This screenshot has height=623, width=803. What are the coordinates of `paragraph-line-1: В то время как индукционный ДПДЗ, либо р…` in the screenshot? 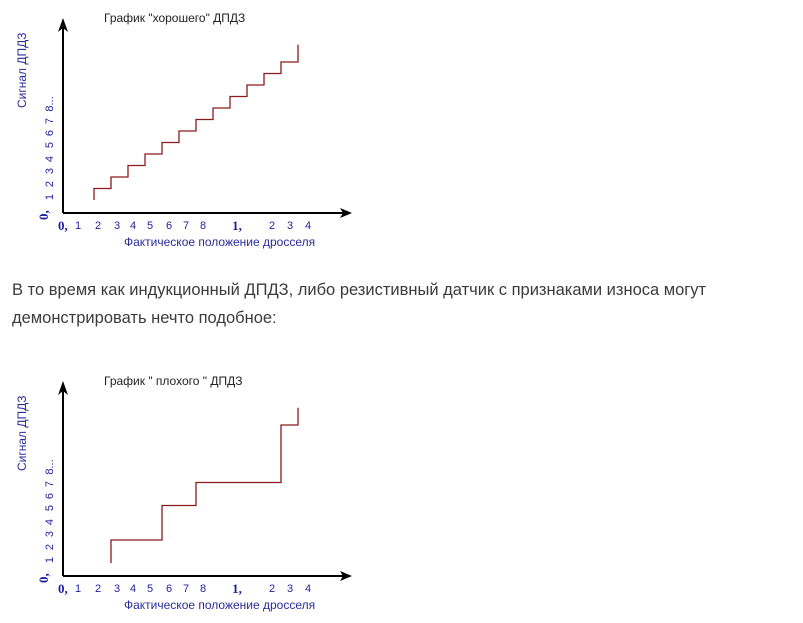 It's located at (359, 290).